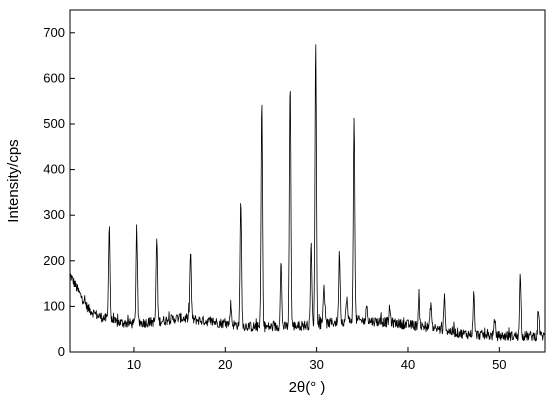  I want to click on y-tick-label: 300, so click(54, 214).